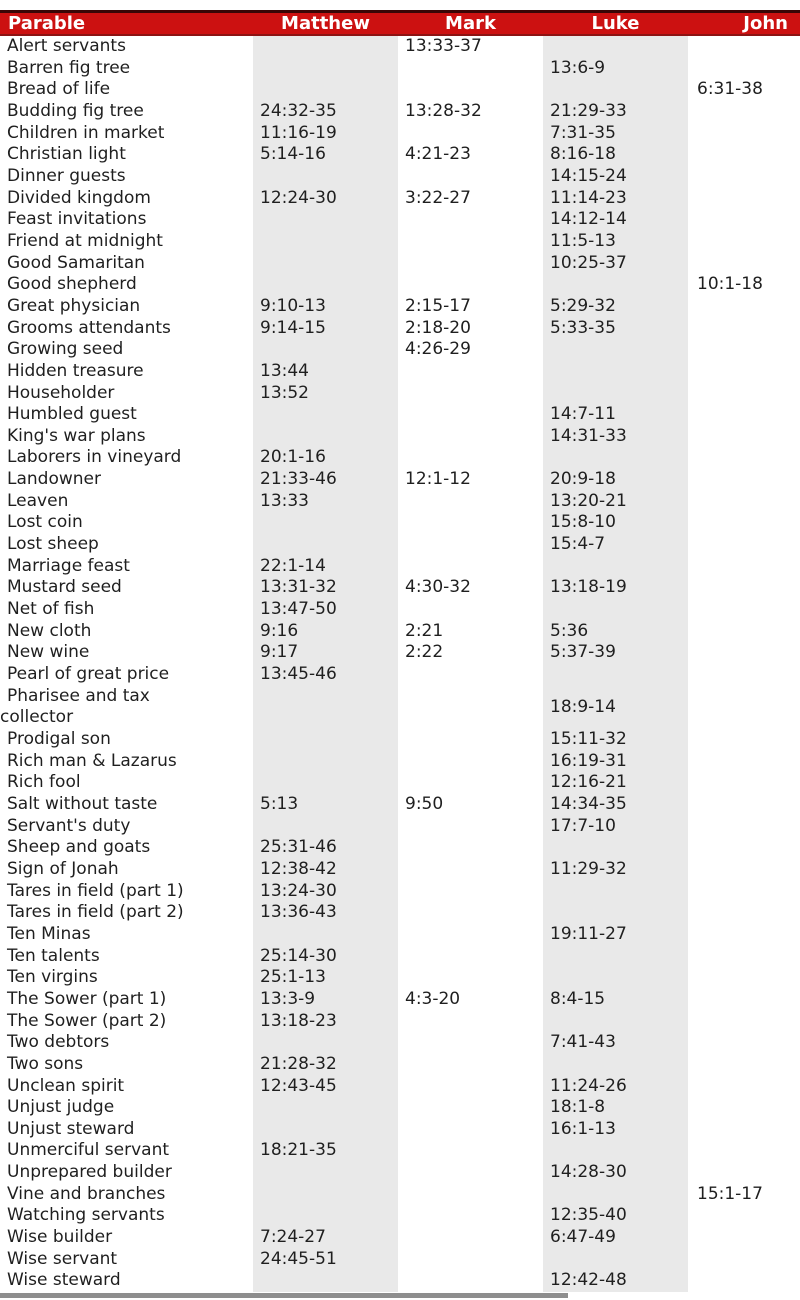  I want to click on john-ref-cell: 15:1-17, so click(744, 1195).